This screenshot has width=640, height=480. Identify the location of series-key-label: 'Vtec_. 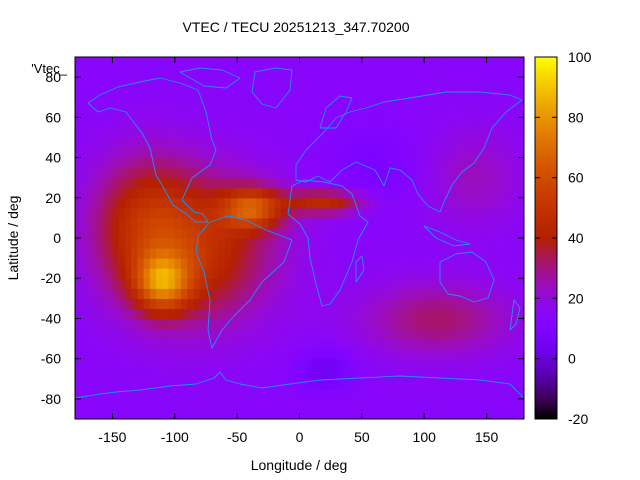
(49, 68).